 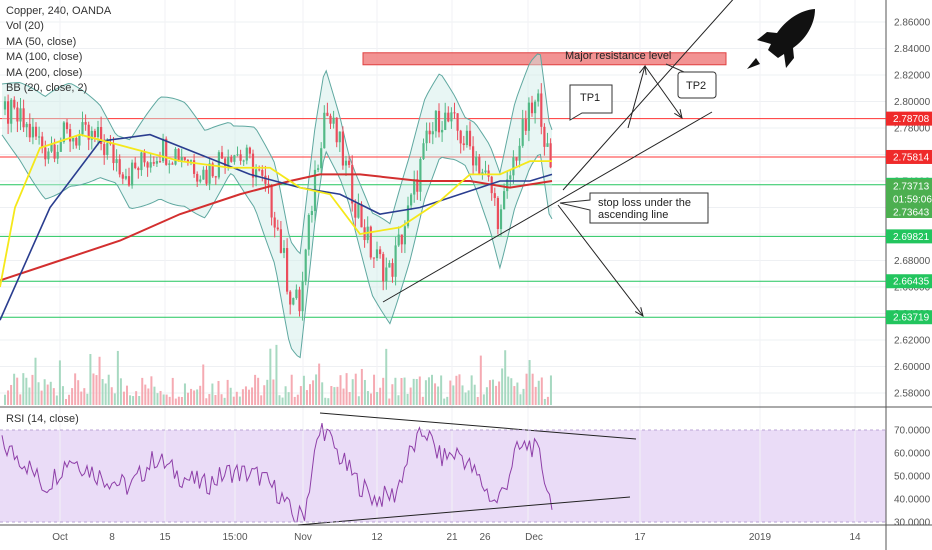 I want to click on stop-loss-label-line1: stop loss under the, so click(x=644, y=203).